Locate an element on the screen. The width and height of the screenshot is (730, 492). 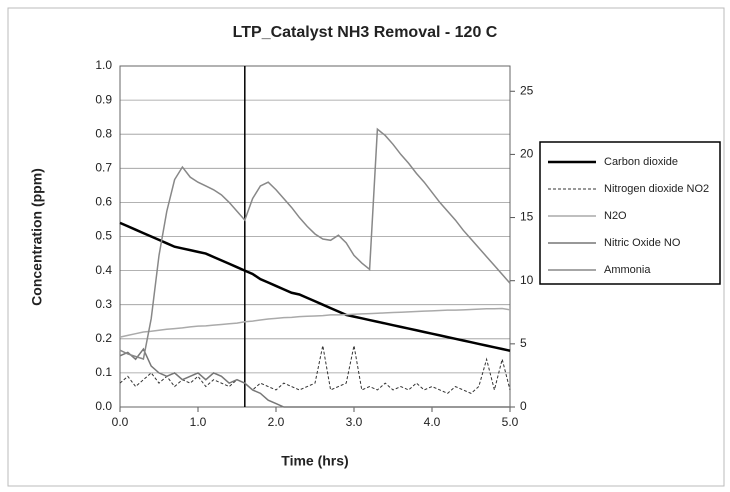
legend-label: Ammonia is located at coordinates (627, 270).